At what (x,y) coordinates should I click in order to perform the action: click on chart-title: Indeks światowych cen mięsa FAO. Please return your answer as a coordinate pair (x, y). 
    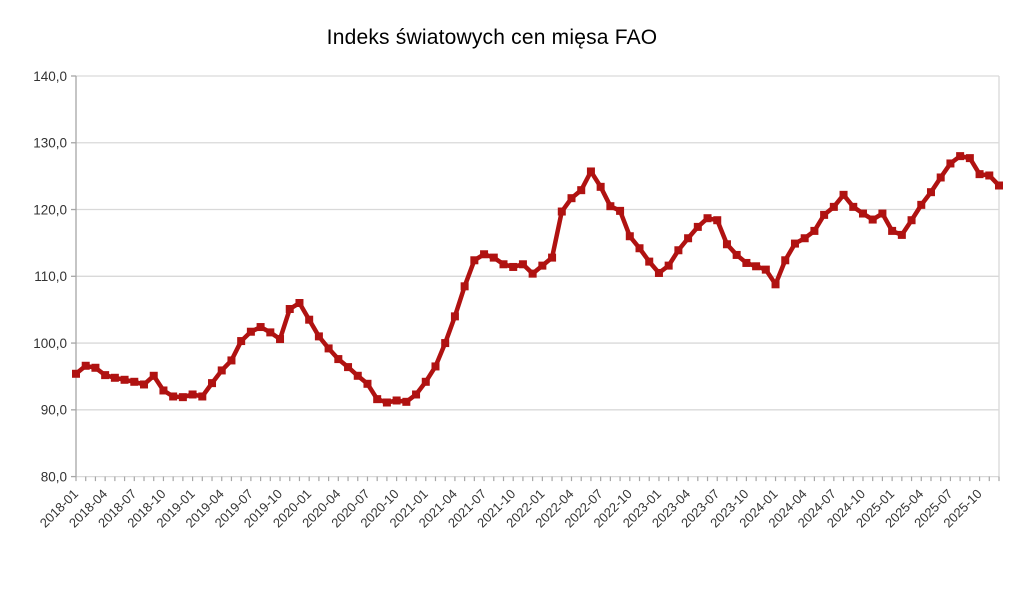
    Looking at the image, I should click on (492, 37).